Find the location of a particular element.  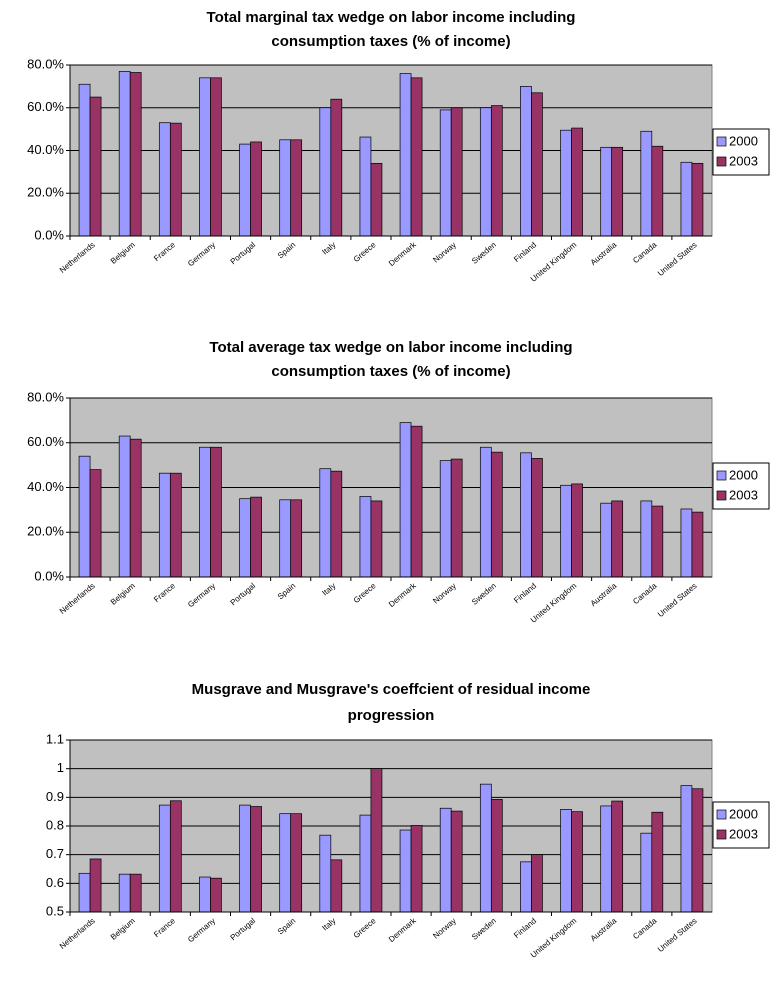

y-tick-label: 1.1 is located at coordinates (55, 738).